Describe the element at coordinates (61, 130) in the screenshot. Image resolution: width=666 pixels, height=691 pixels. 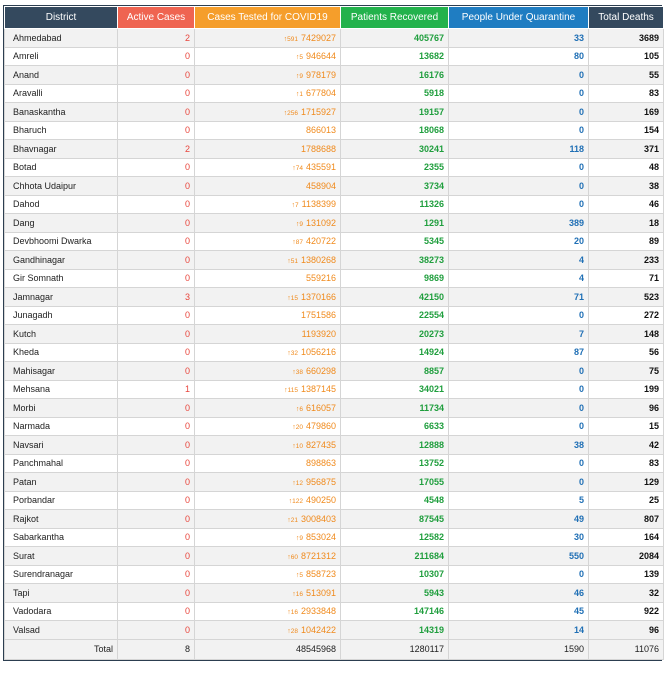
I see `district-name: Bharuch` at that location.